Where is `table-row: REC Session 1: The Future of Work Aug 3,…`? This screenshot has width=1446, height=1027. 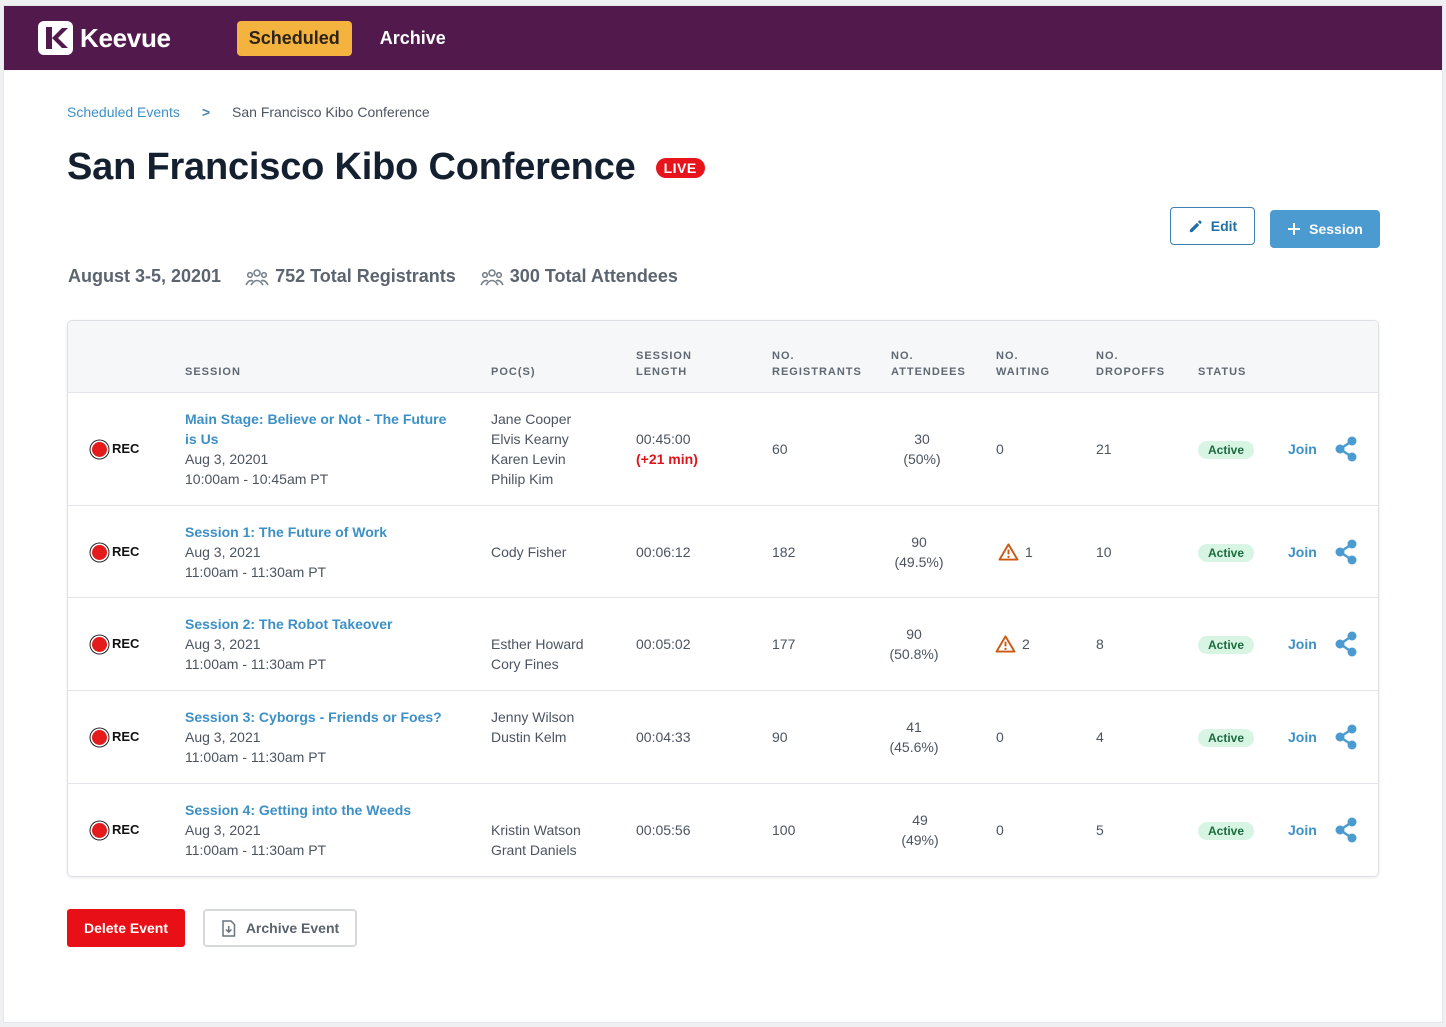
table-row: REC Session 1: The Future of Work Aug 3,… is located at coordinates (723, 552).